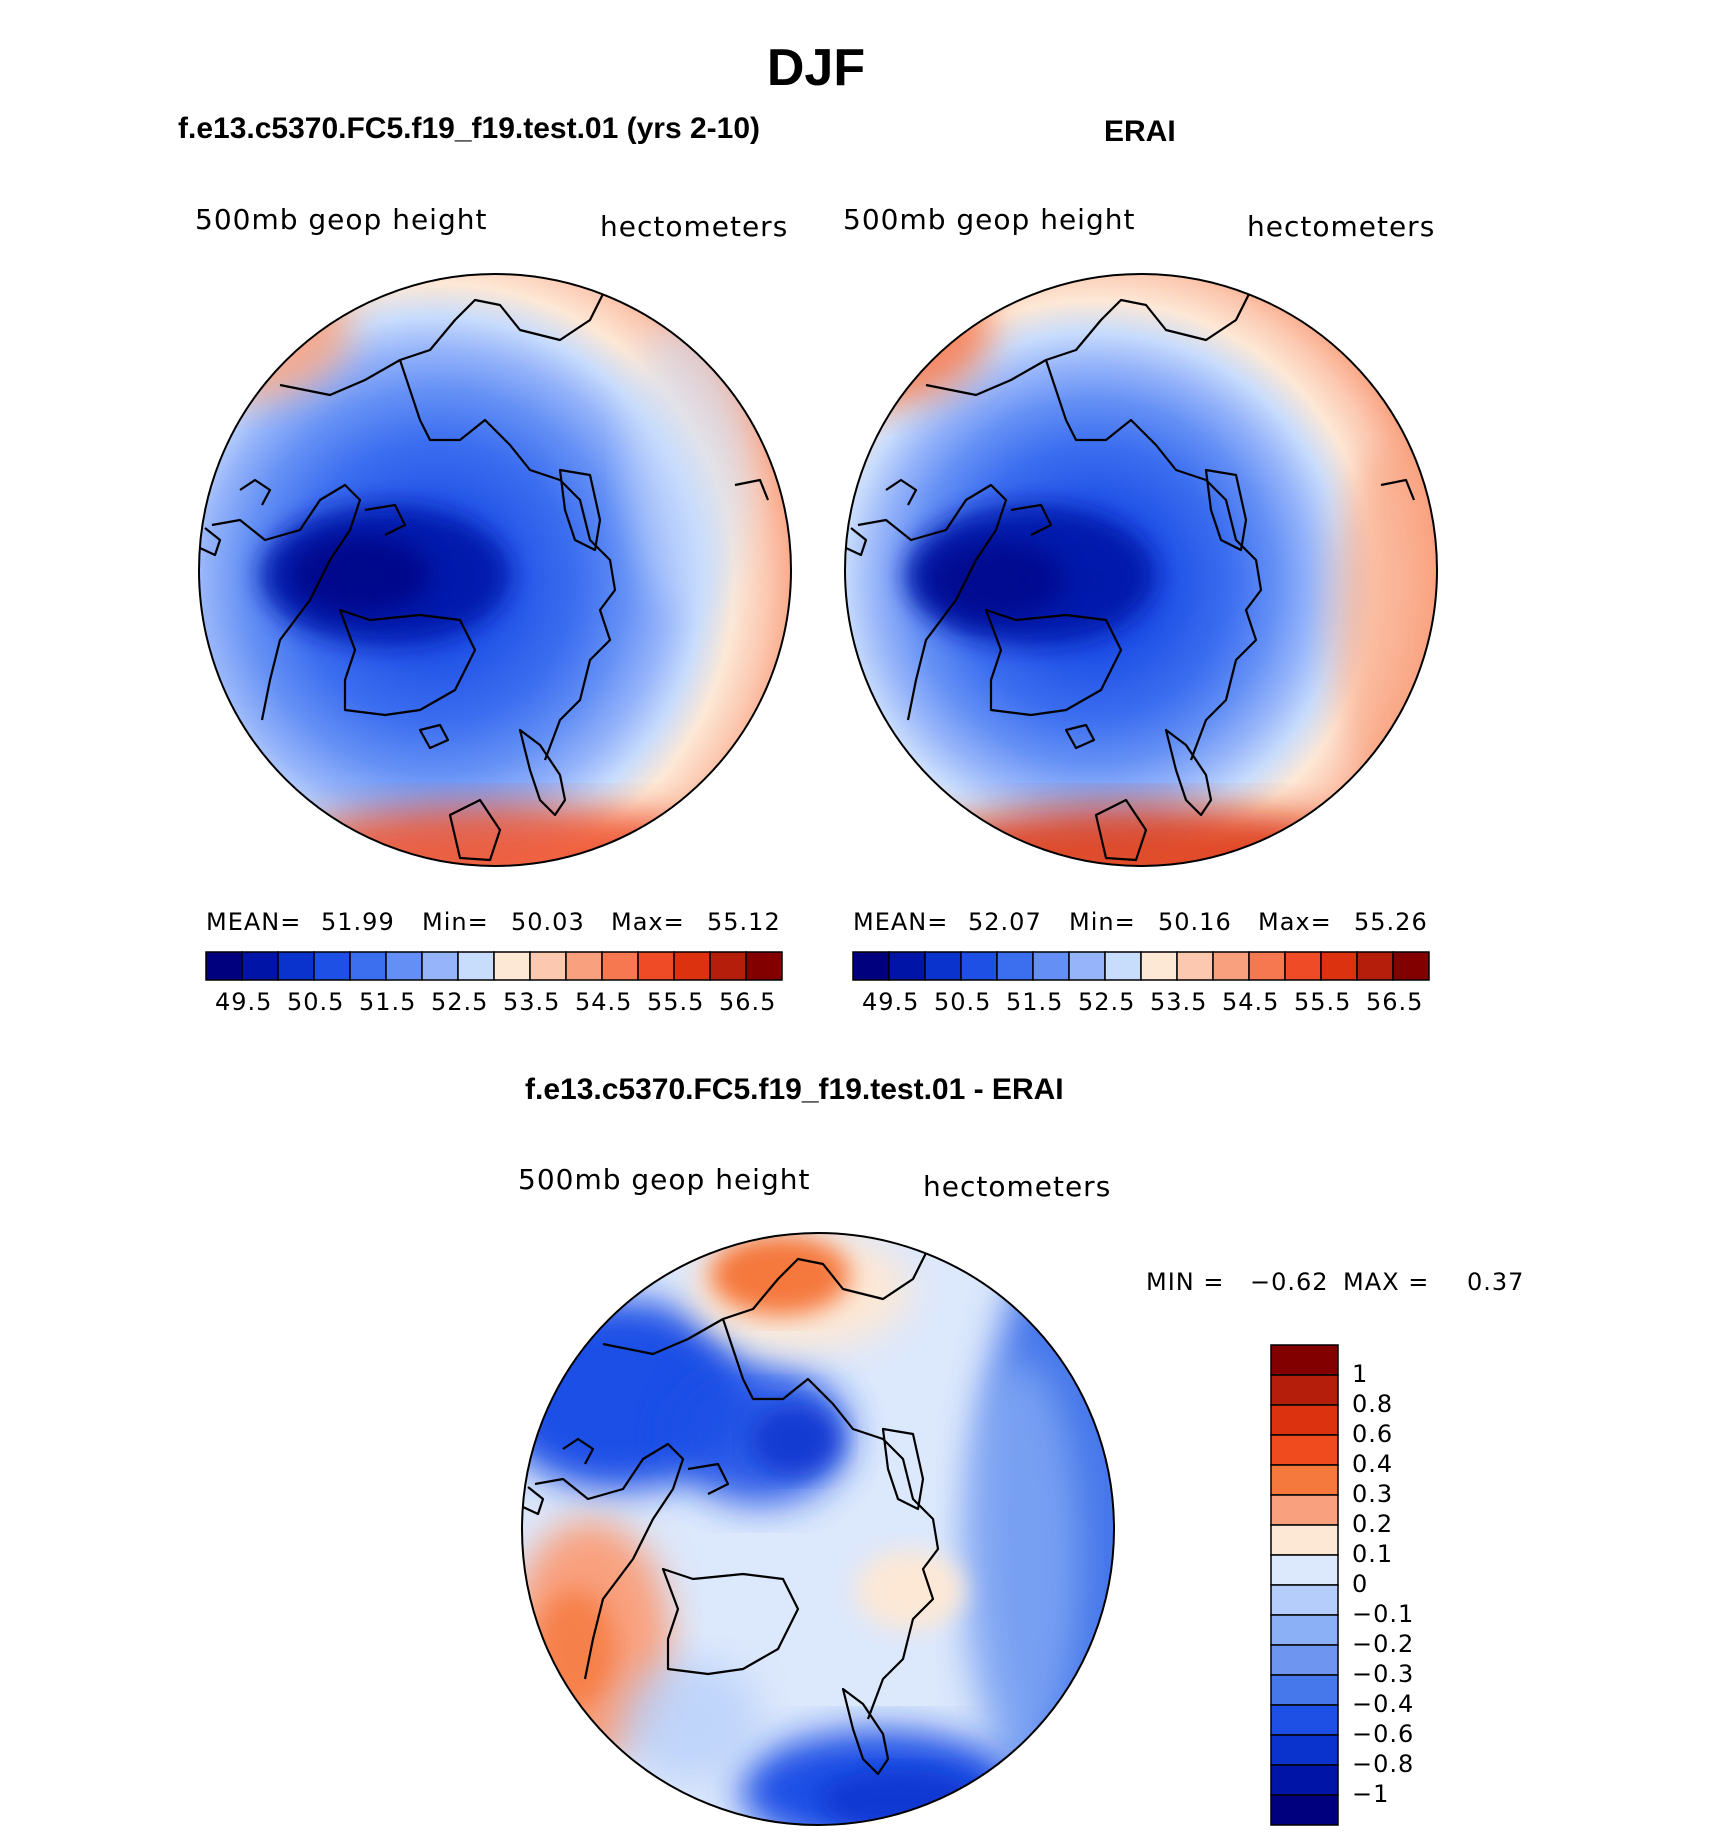 This screenshot has height=1839, width=1710. I want to click on model-map, so click(495, 570).